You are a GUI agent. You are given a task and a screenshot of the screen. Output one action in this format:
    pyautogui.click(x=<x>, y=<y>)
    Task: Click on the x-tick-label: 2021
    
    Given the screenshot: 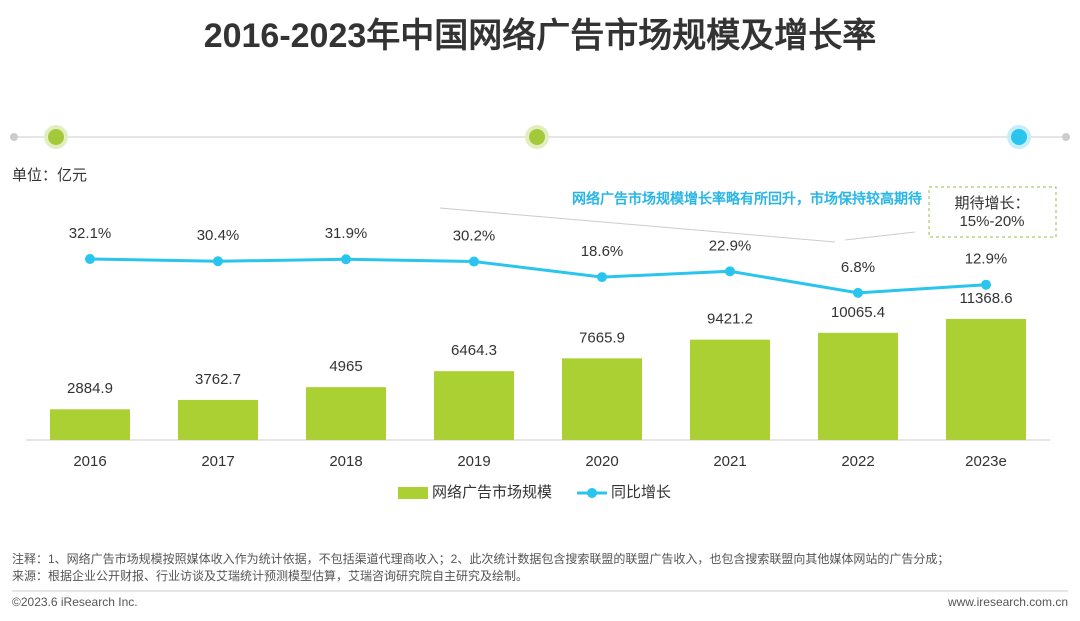 What is the action you would take?
    pyautogui.click(x=729, y=461)
    